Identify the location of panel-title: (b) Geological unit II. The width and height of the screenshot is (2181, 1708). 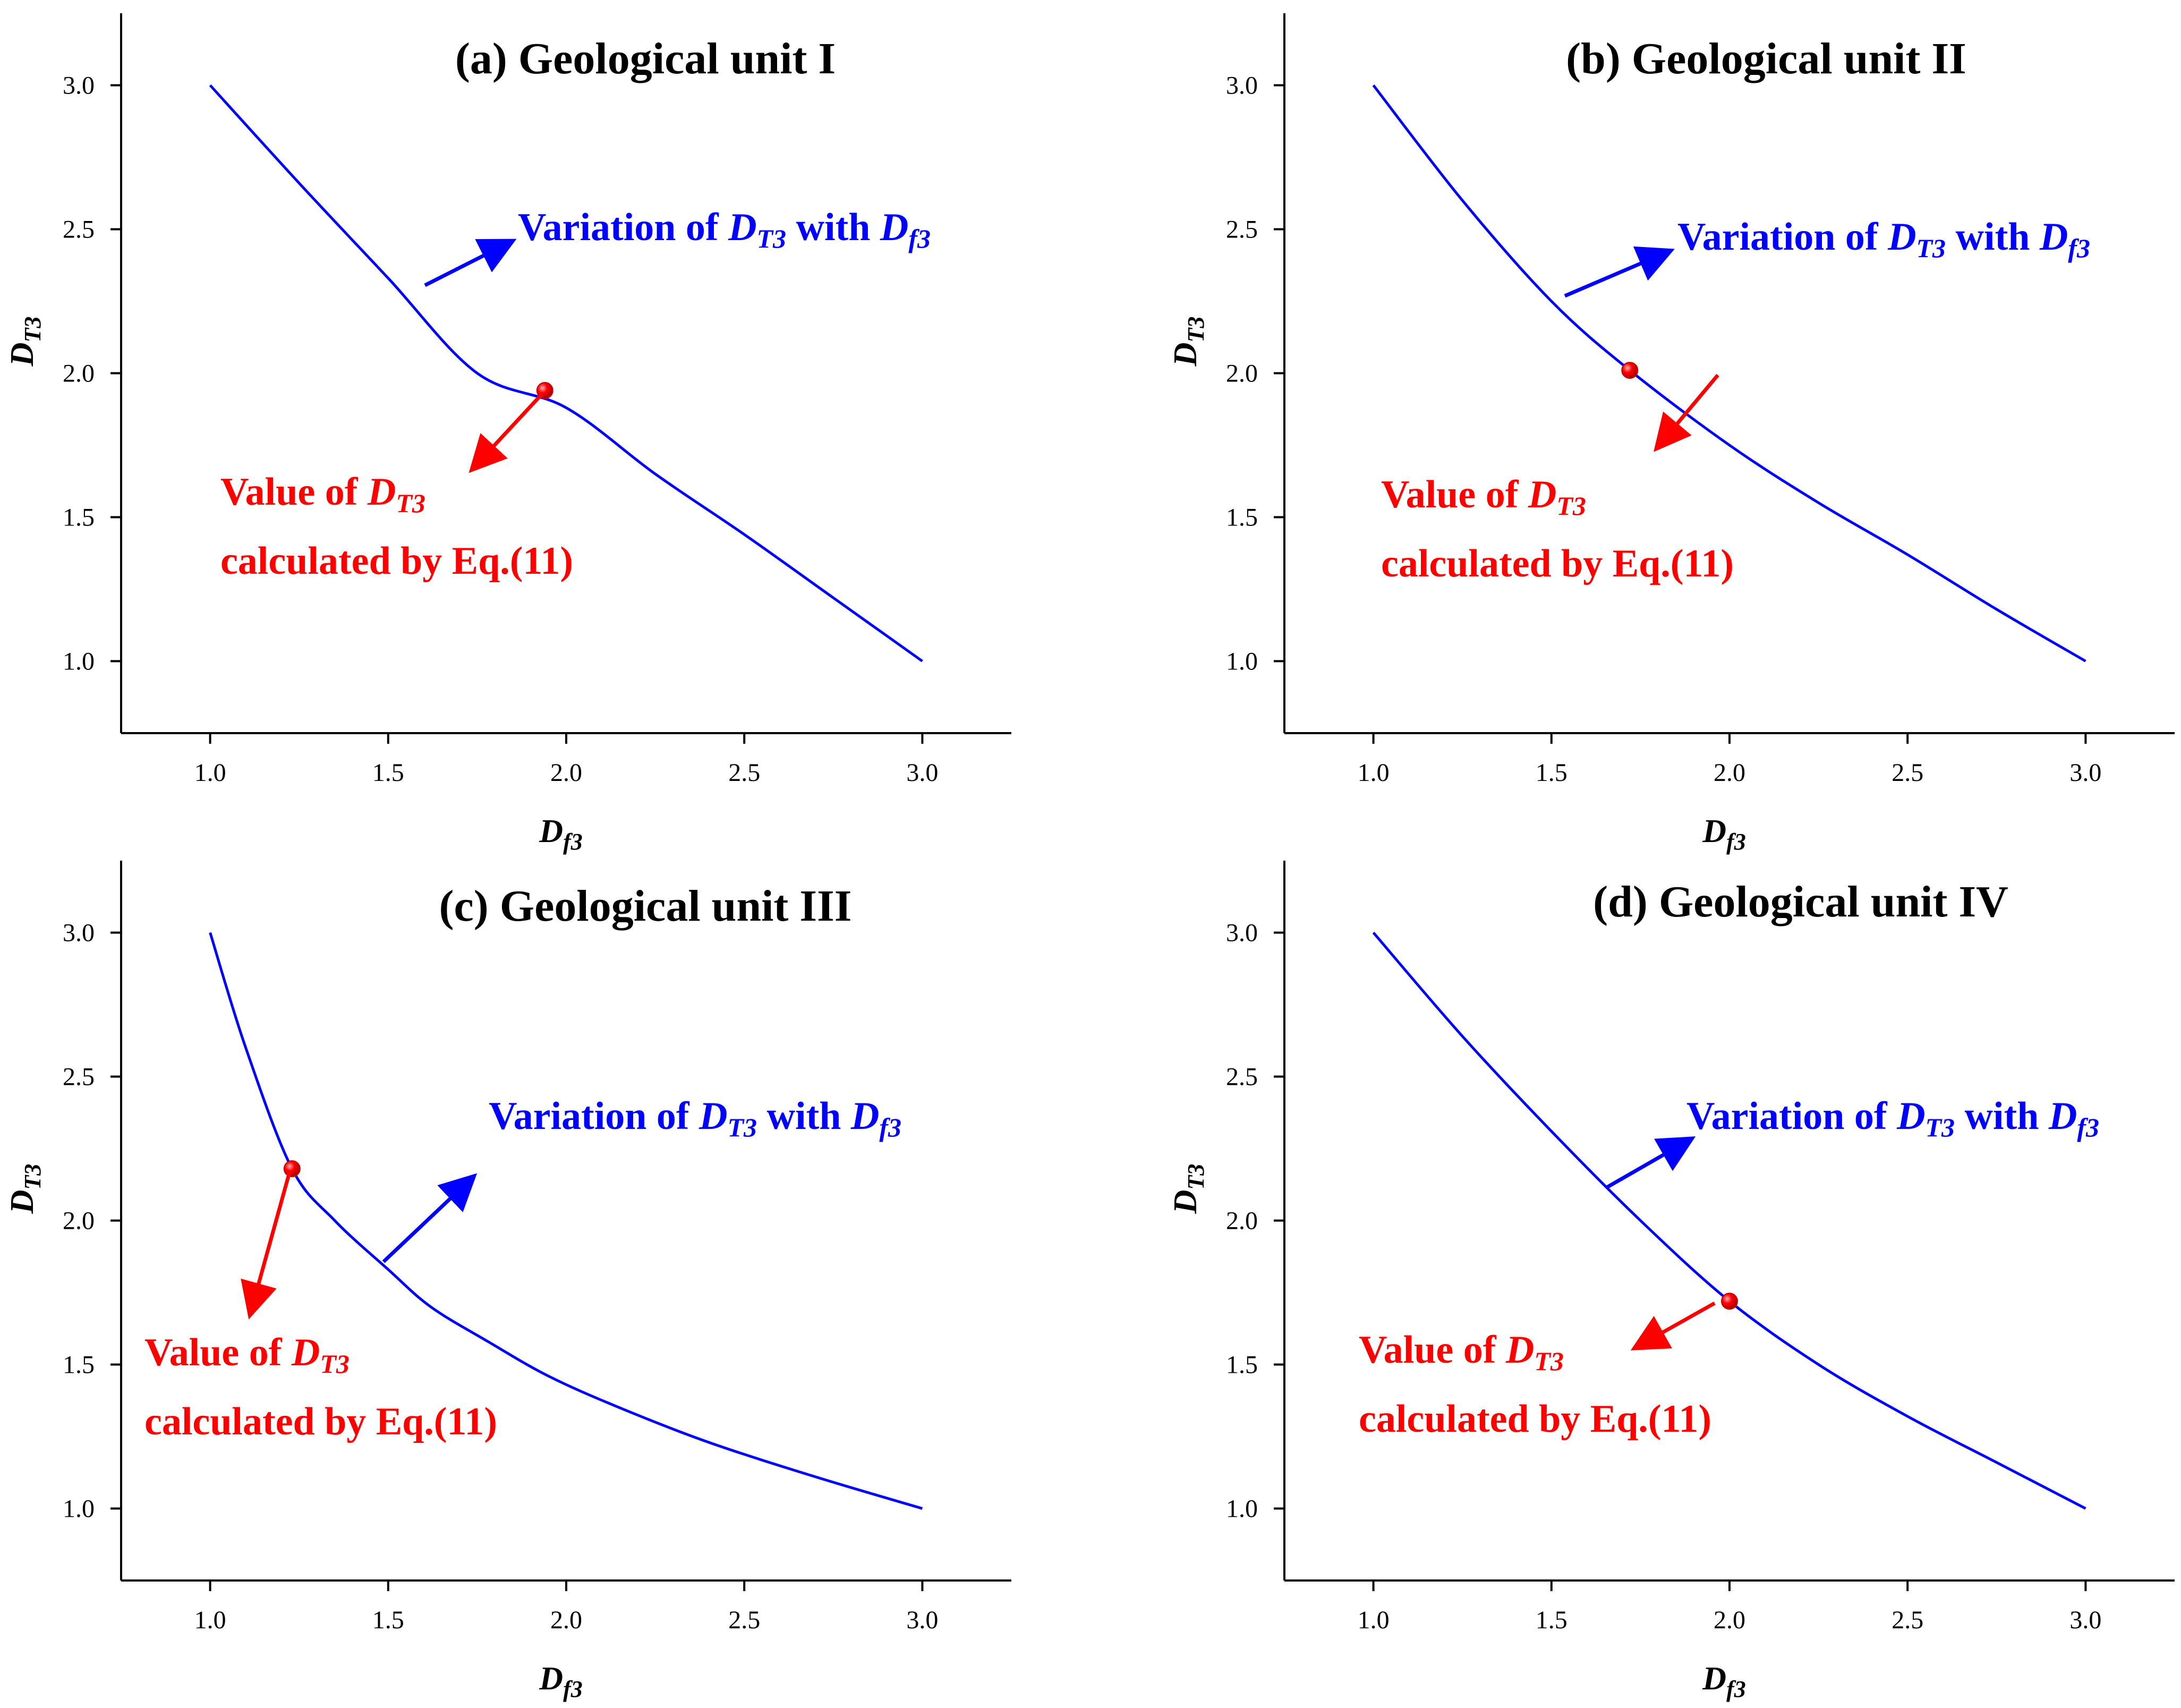
(1766, 59).